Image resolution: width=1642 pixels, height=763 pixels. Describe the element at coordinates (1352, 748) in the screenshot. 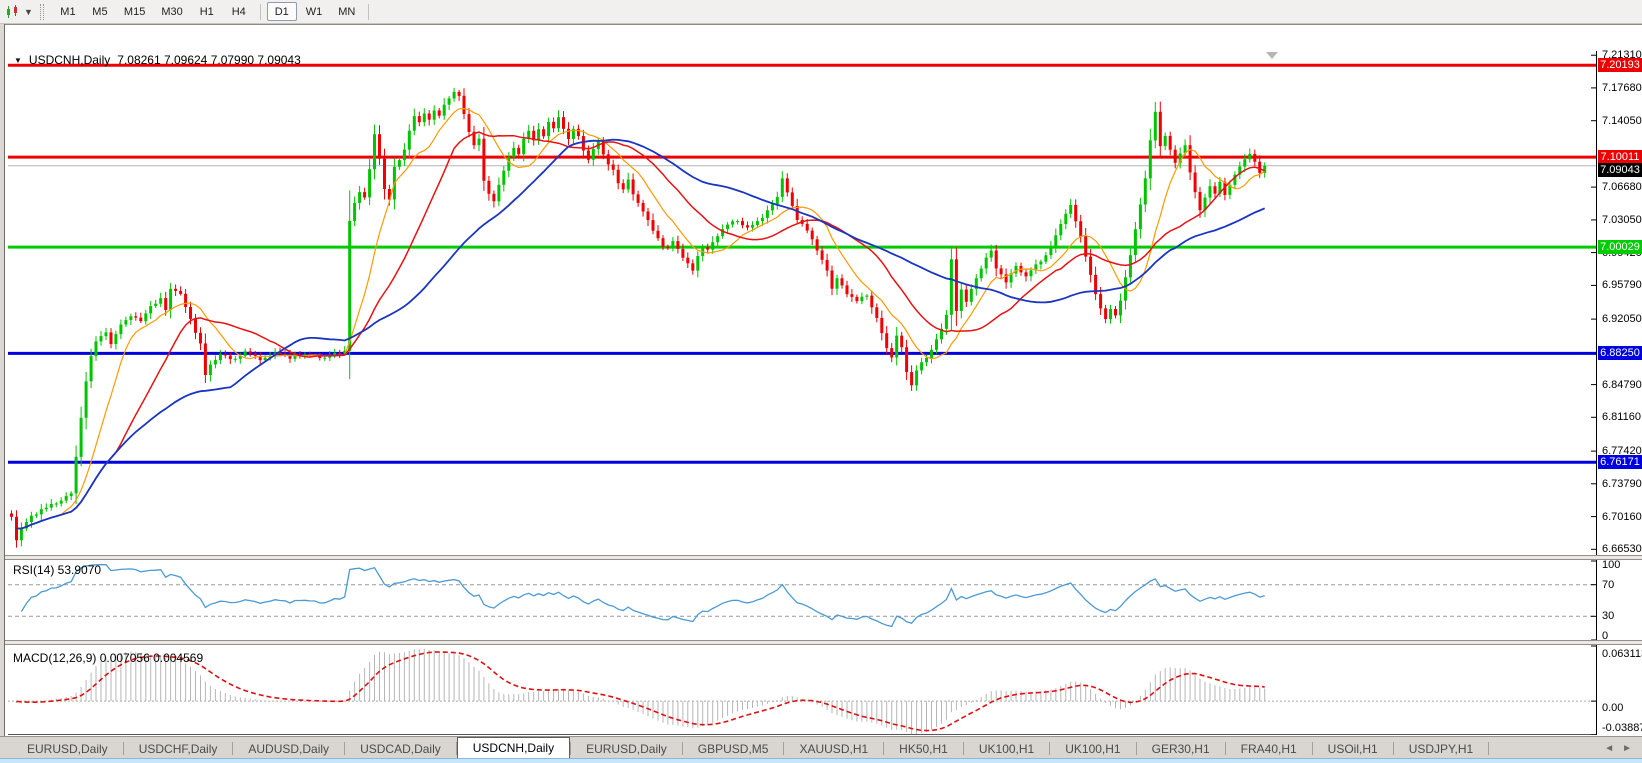

I see `chart-tab-usoil-h1: USOil,H1` at that location.